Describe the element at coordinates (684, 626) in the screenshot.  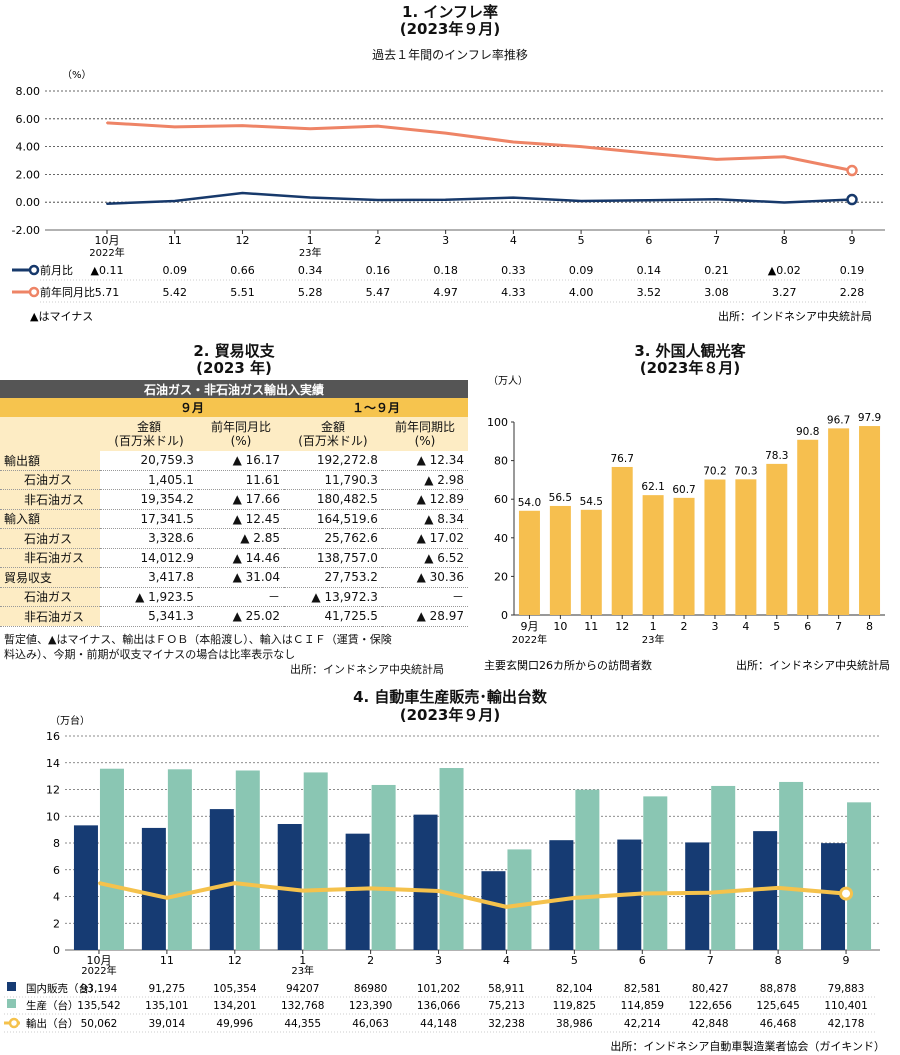
I see `x-tick-label: 2` at that location.